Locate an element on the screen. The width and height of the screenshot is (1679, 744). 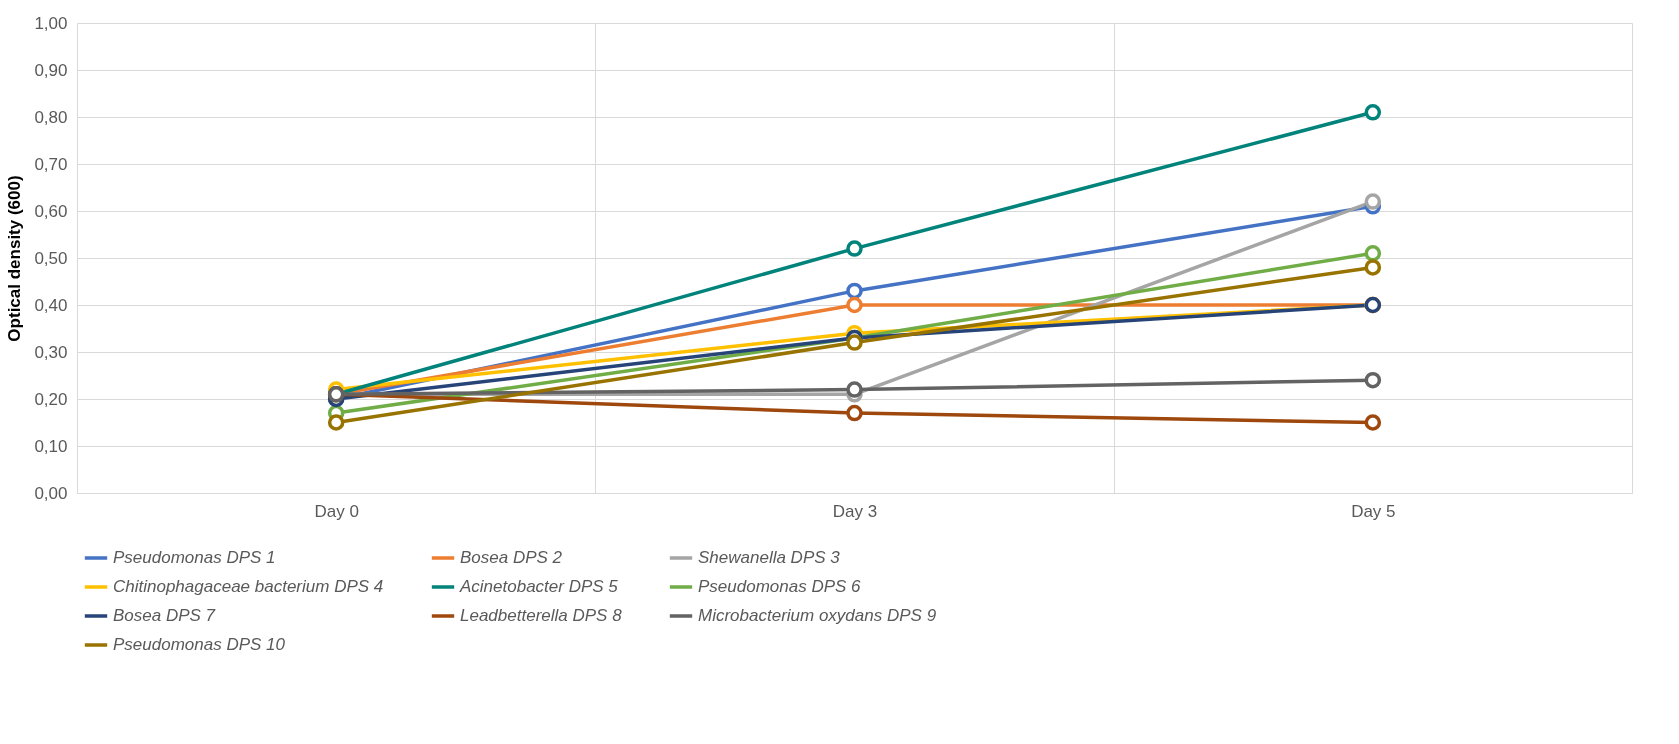
y-axis-title: Optical density (600) is located at coordinates (15, 258).